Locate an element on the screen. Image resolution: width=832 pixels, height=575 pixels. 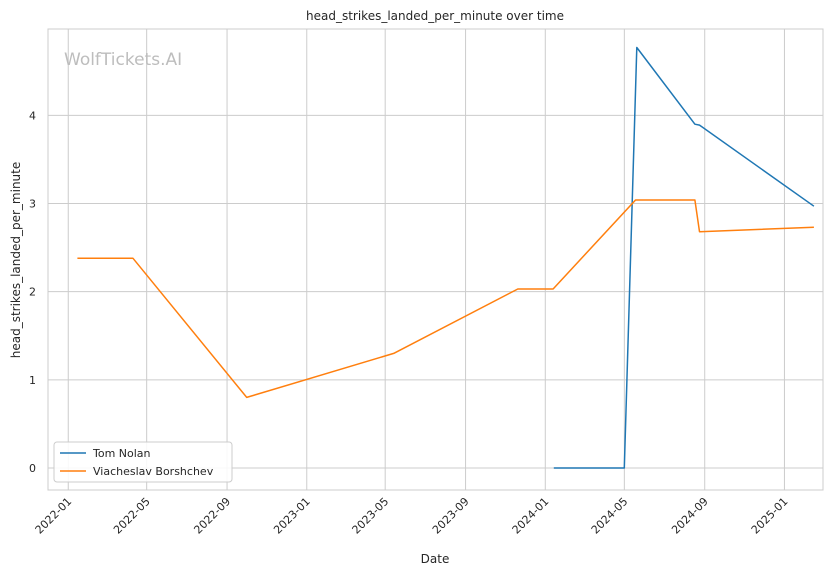
x-tick-label: 2022-09 is located at coordinates (212, 516).